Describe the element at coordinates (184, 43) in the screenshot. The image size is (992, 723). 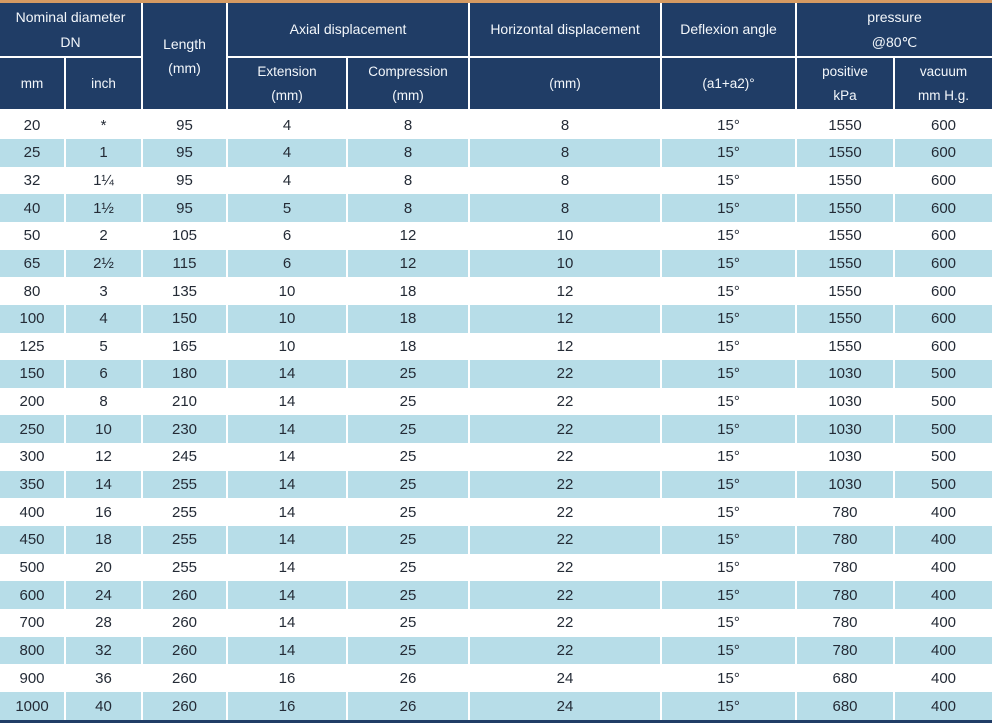
I see `header-length-line1: Length` at that location.